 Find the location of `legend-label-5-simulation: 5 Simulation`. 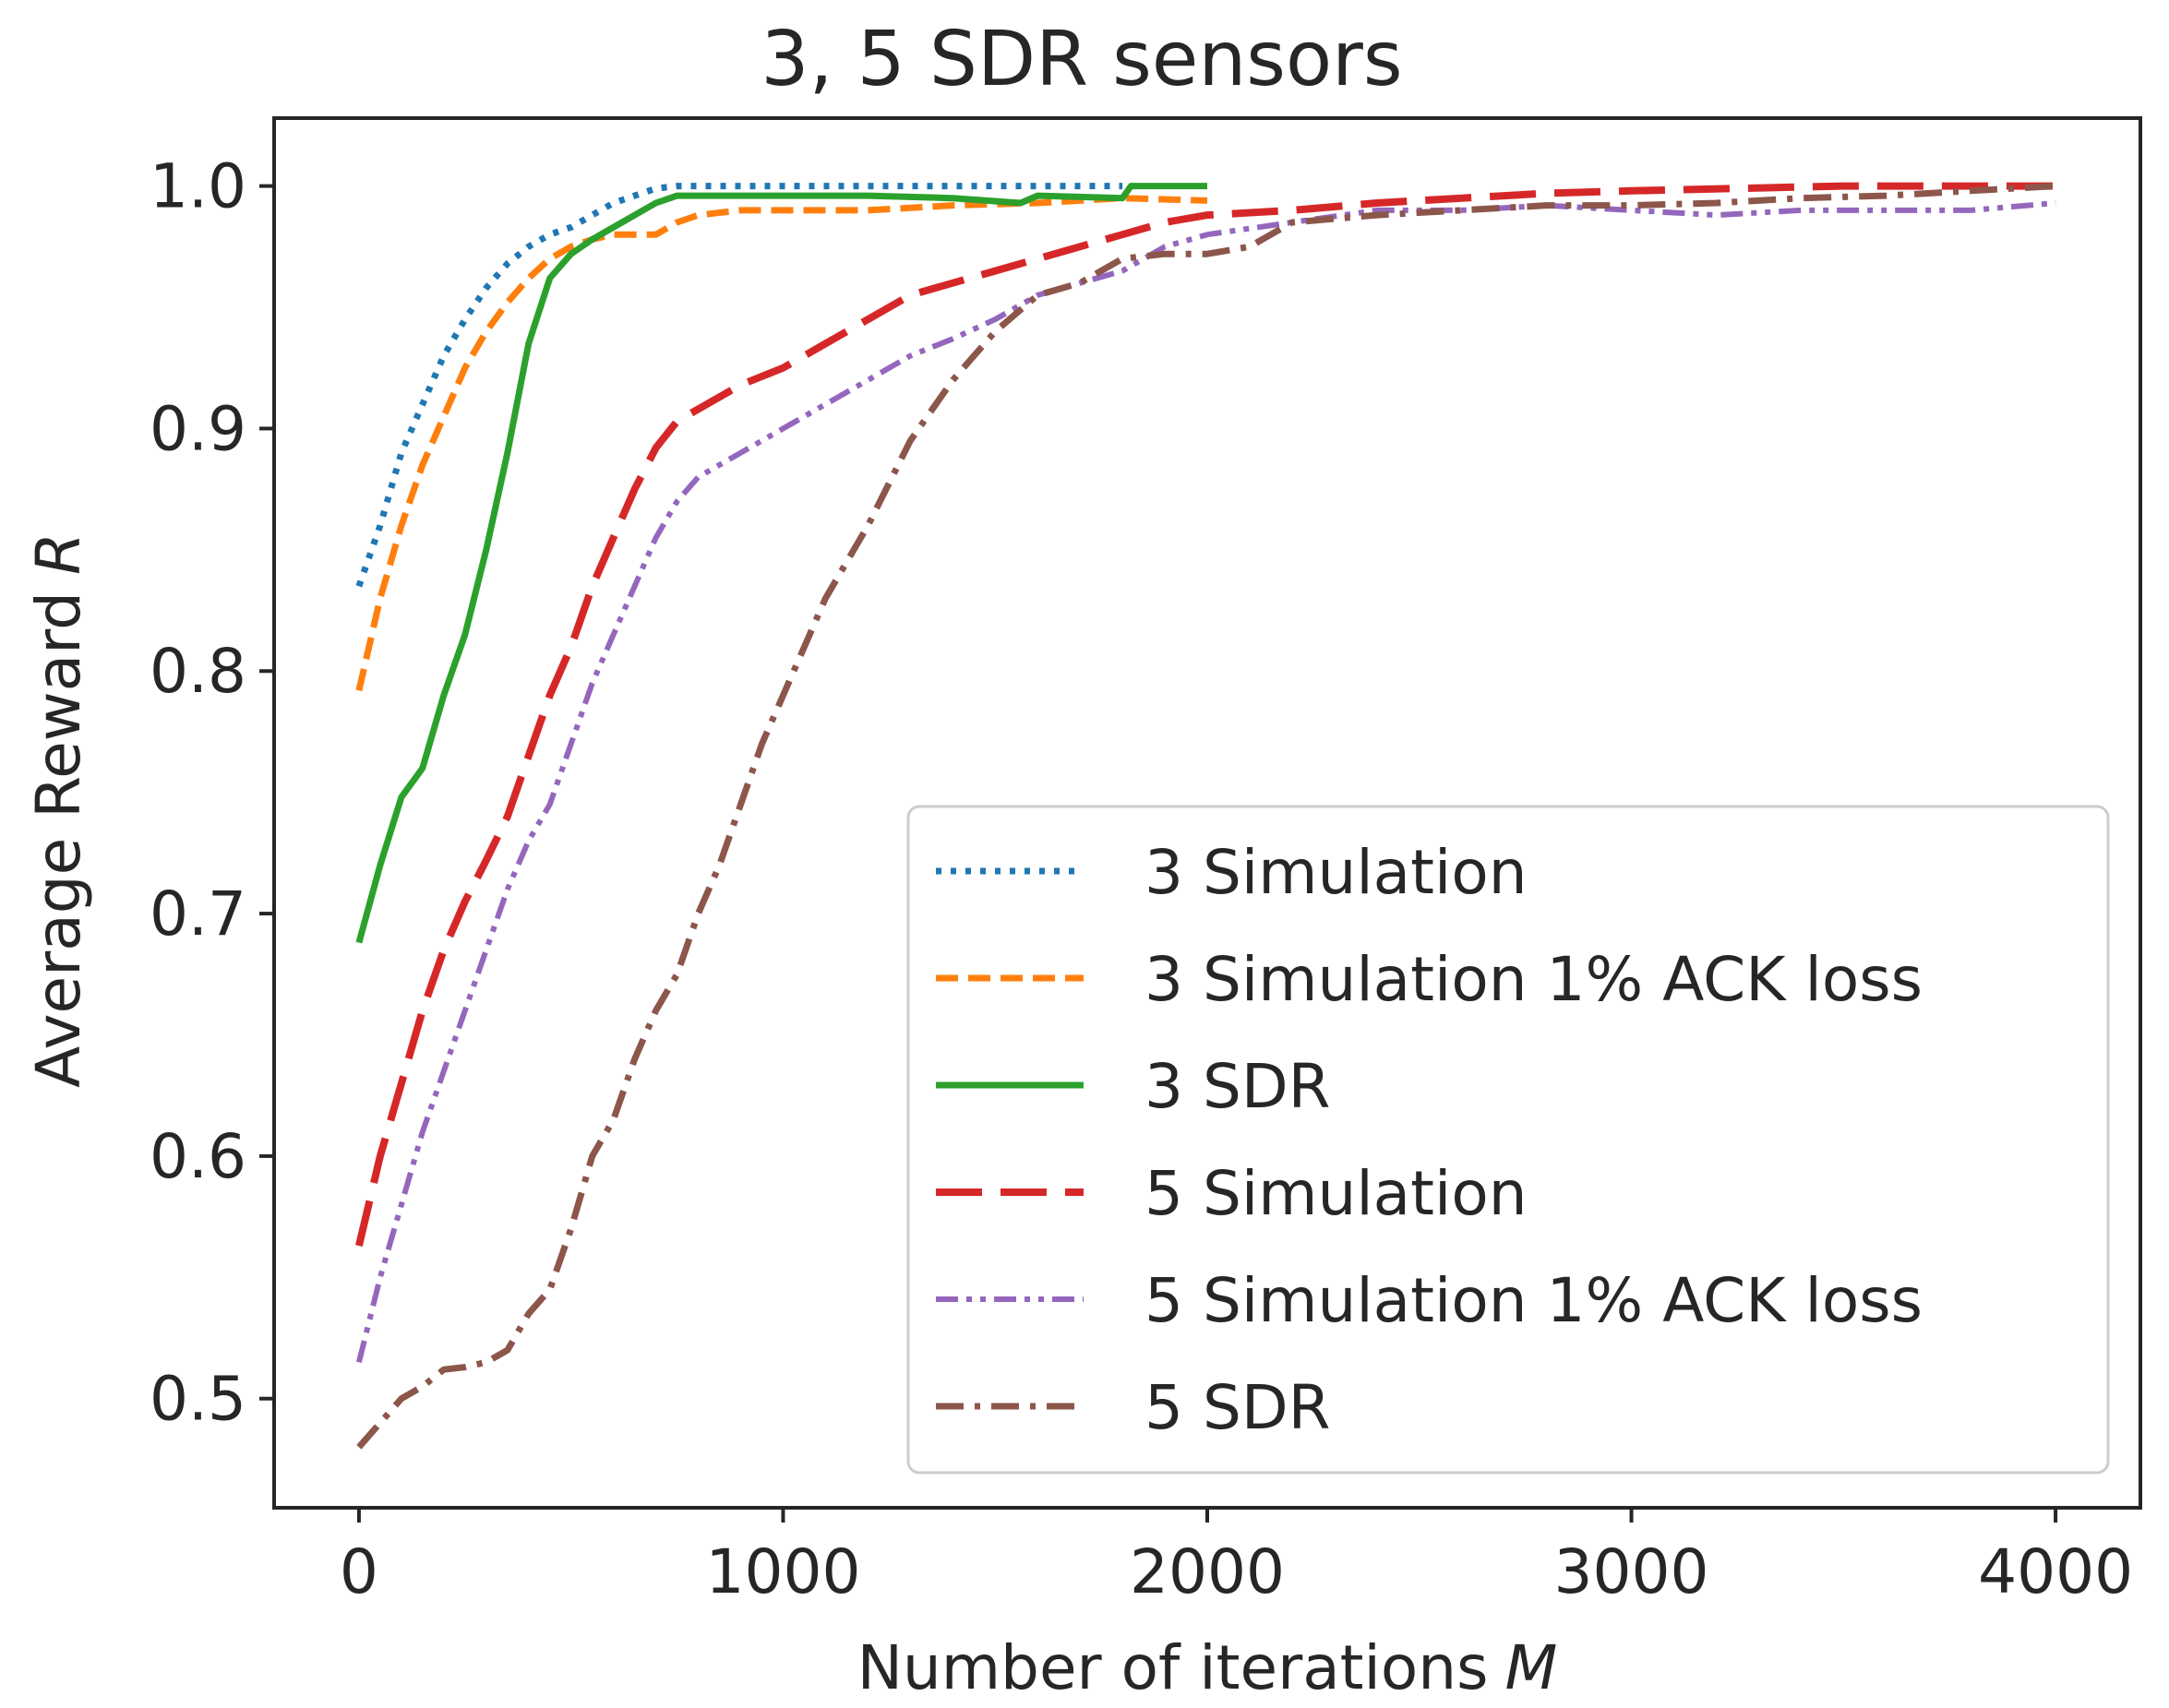

legend-label-5-simulation: 5 Simulation is located at coordinates (1336, 1193).